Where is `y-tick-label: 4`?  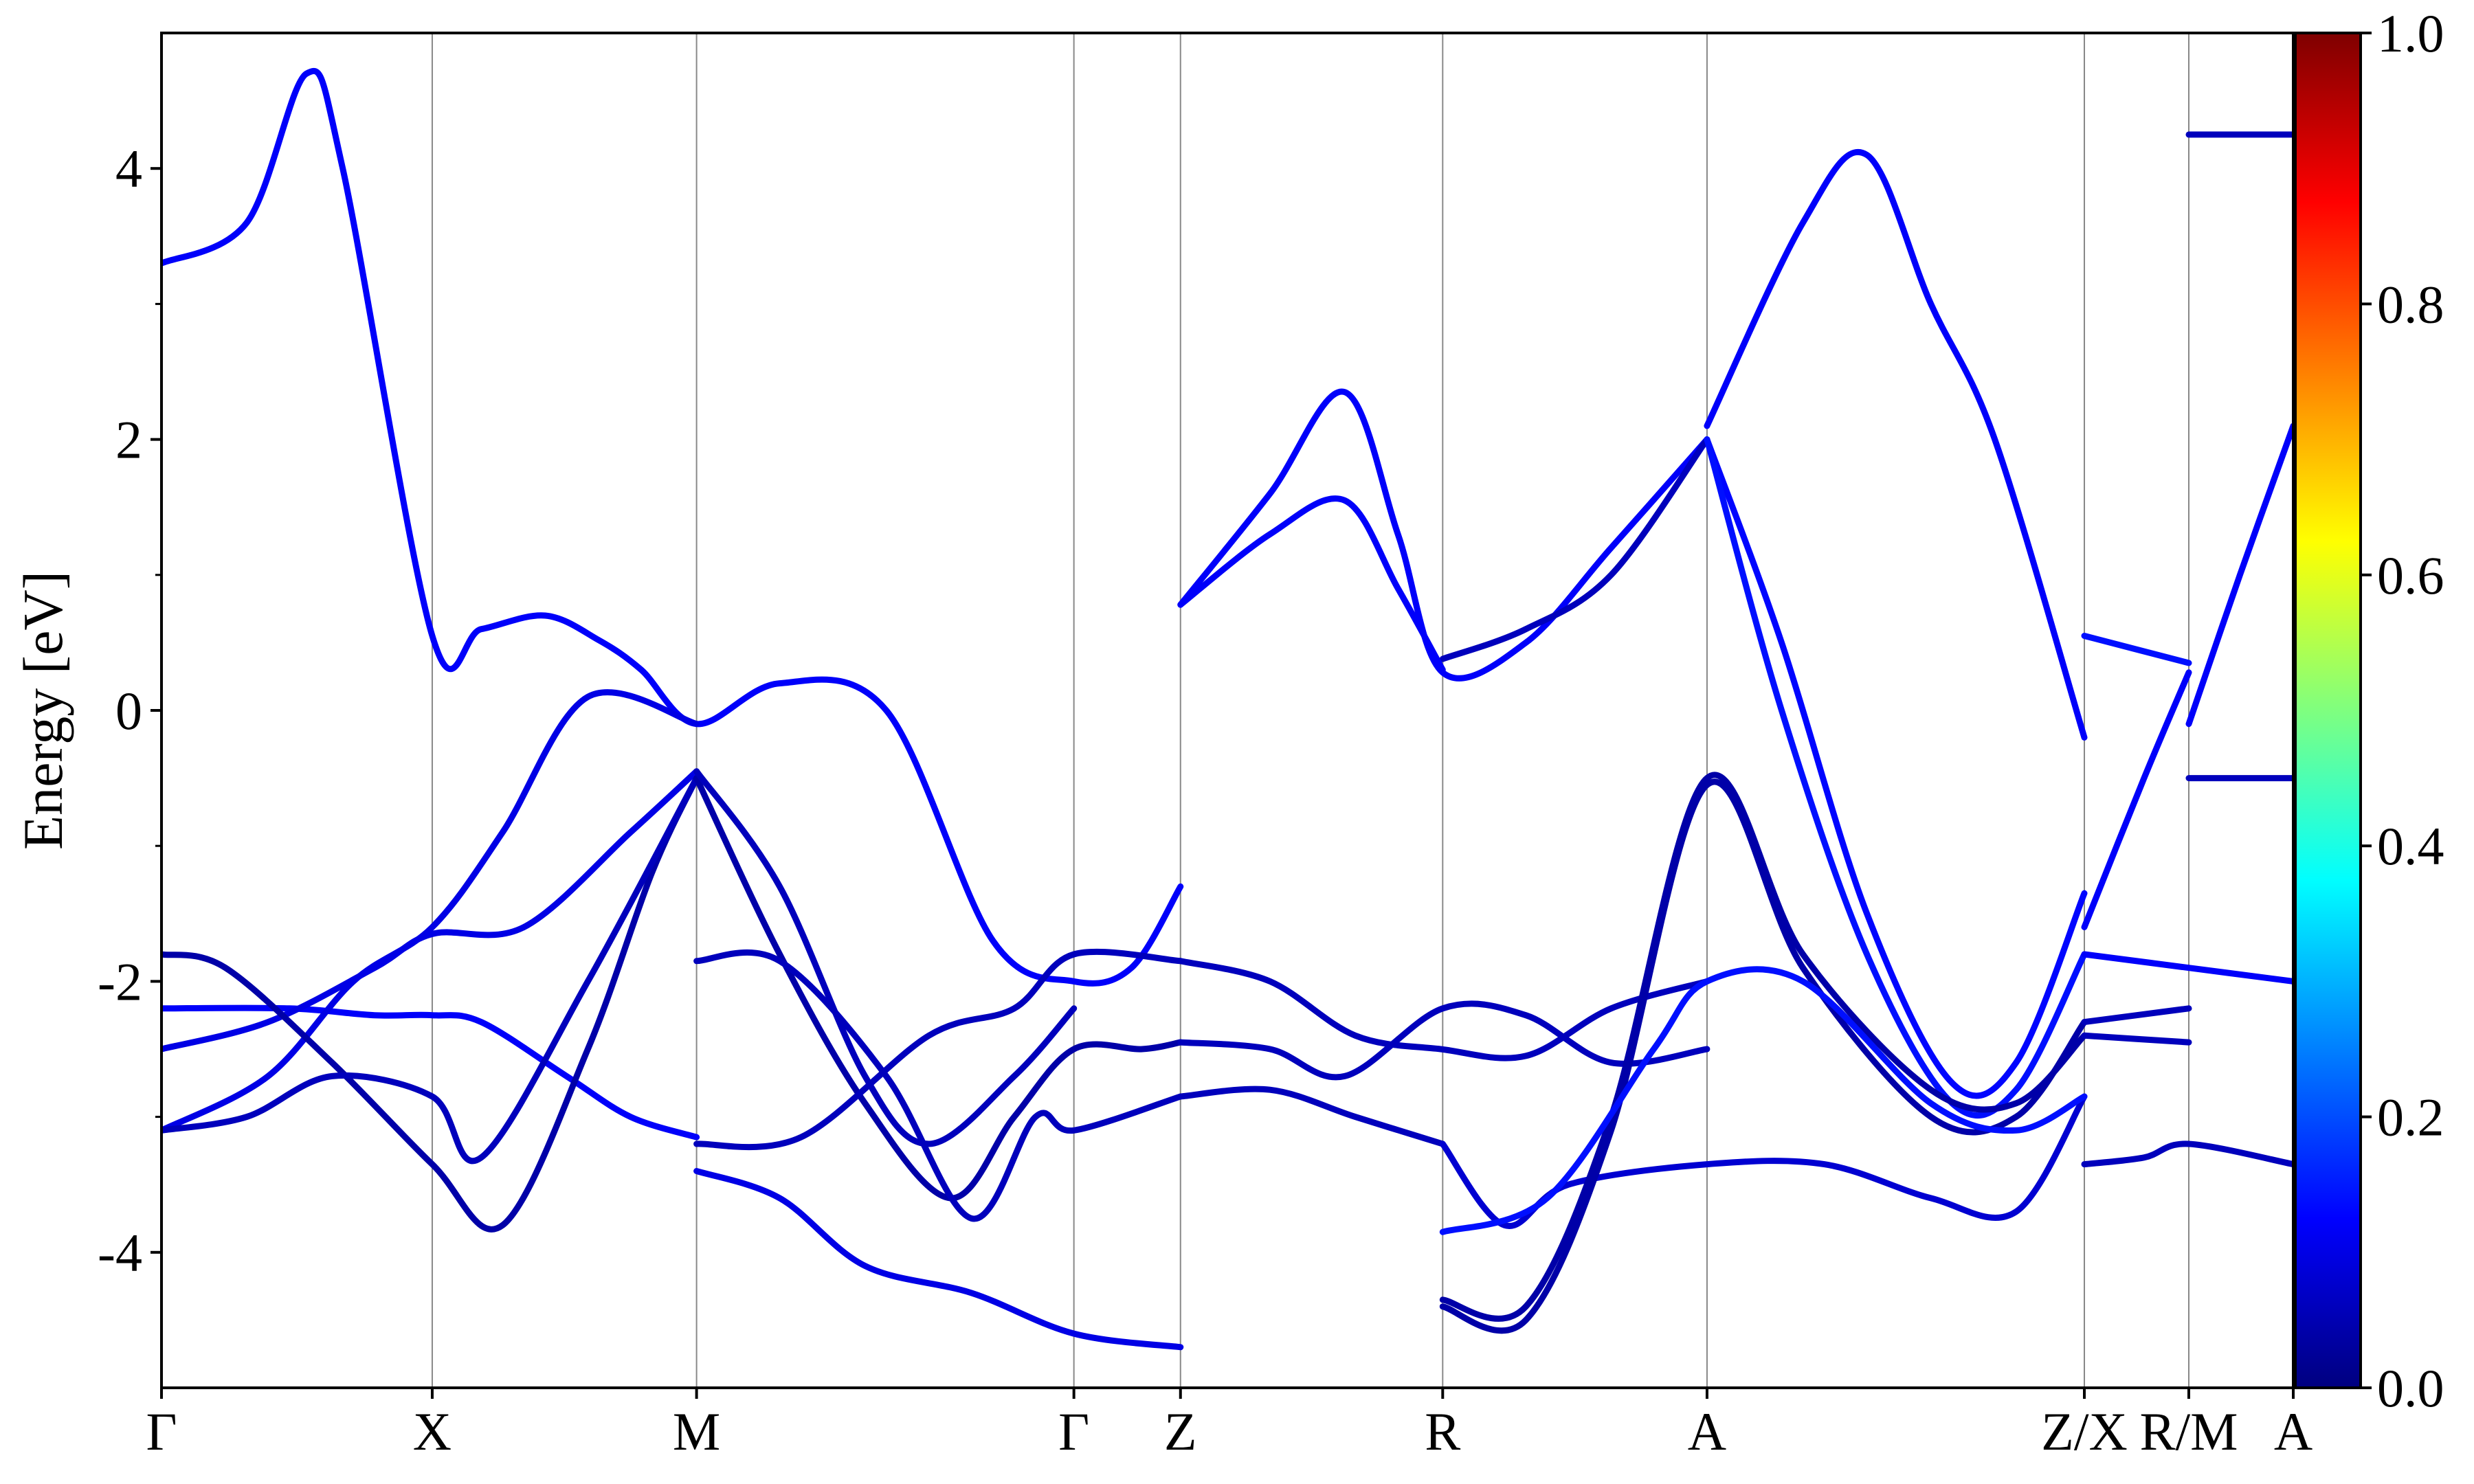
y-tick-label: 4 is located at coordinates (128, 169).